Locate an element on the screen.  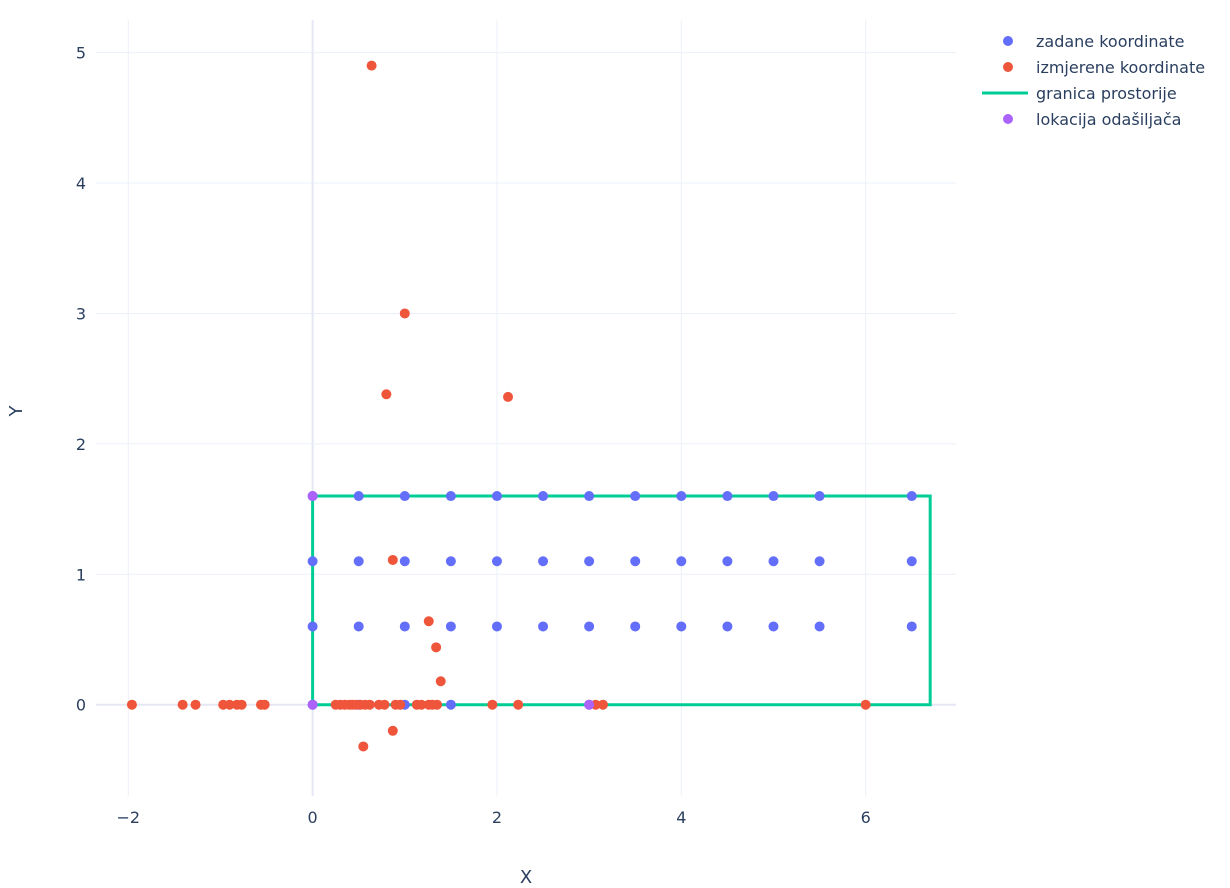
legend-item: granica prostorije is located at coordinates (1079, 93).